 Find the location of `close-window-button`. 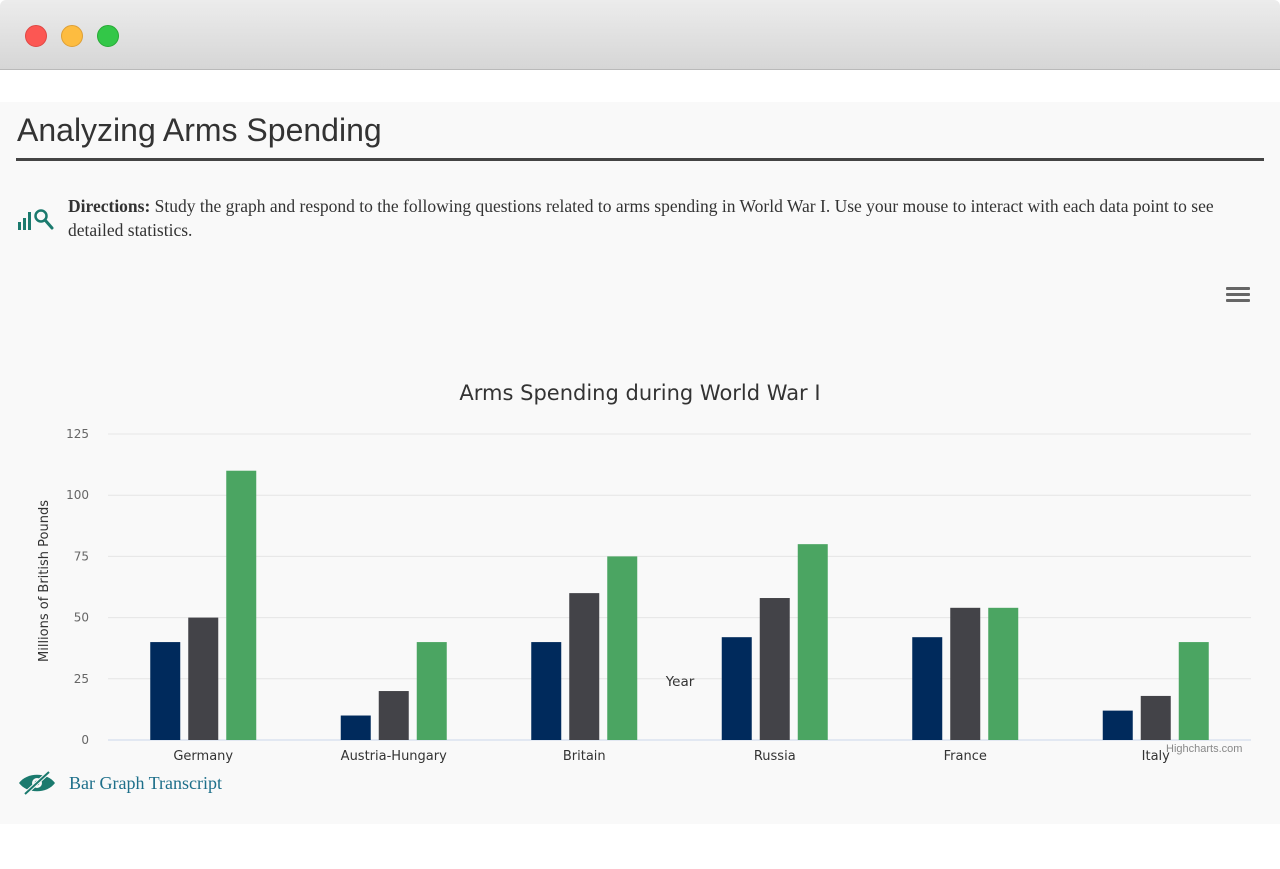

close-window-button is located at coordinates (36, 36).